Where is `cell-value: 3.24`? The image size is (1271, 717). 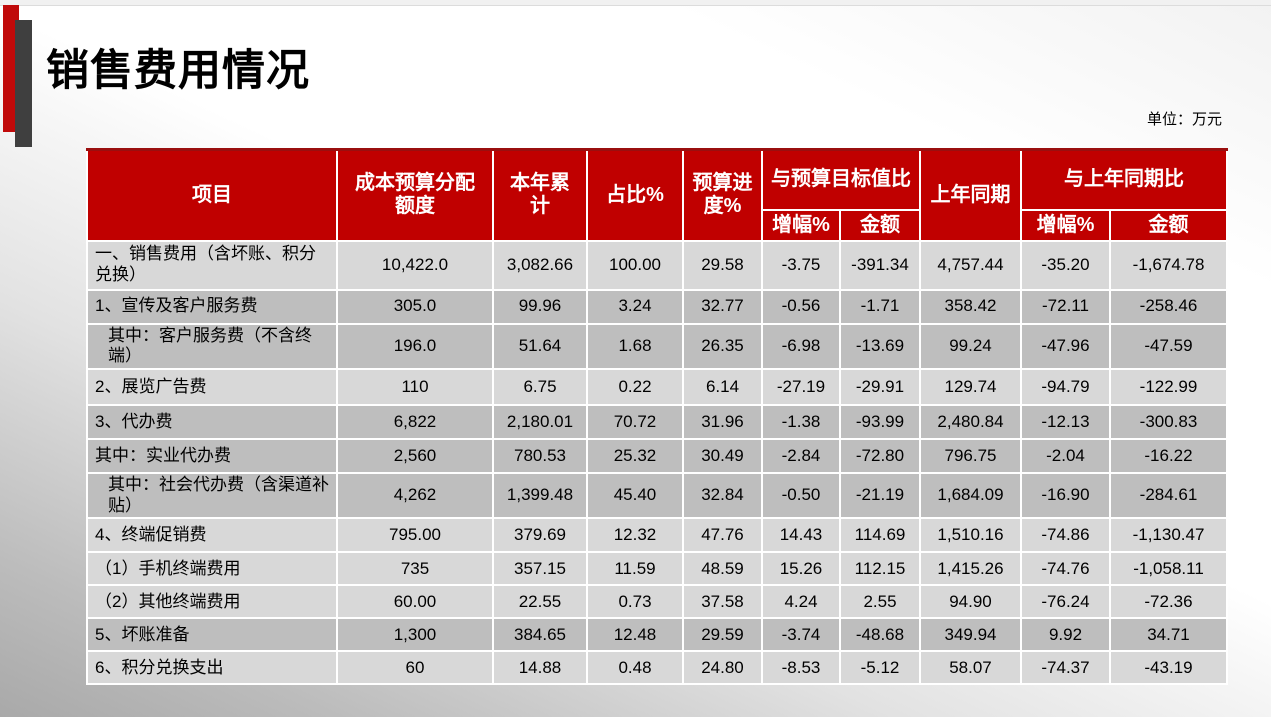
cell-value: 3.24 is located at coordinates (635, 306).